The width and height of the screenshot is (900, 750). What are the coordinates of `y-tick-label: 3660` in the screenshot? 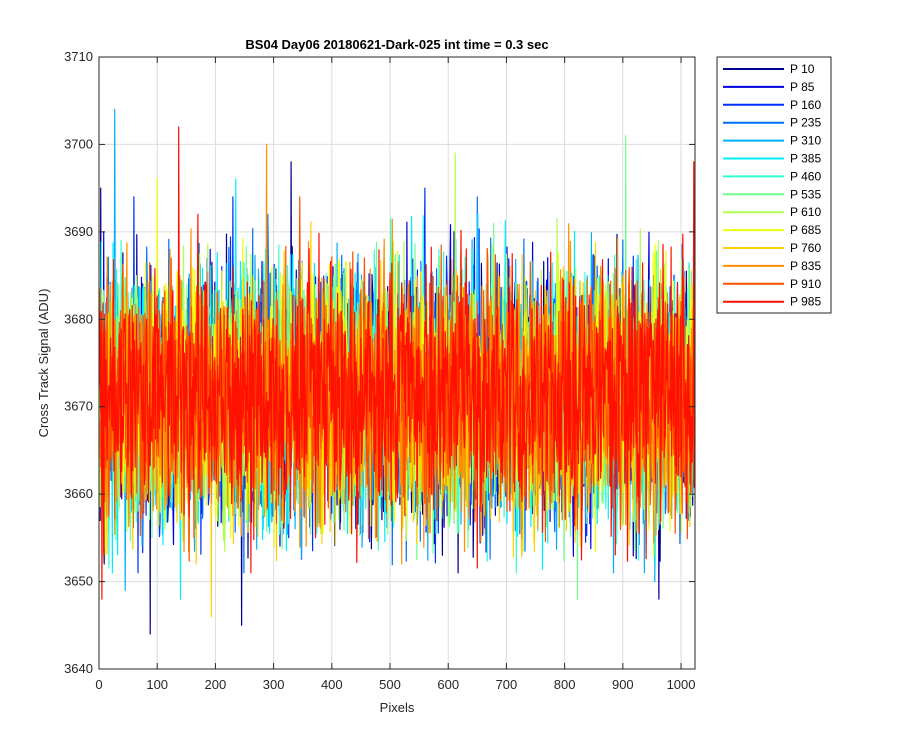 It's located at (78, 493).